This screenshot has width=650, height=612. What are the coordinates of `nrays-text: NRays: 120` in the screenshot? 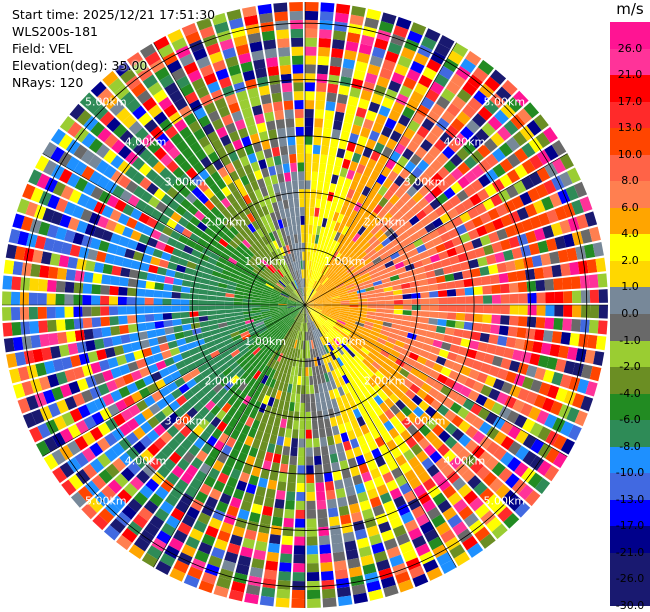 It's located at (113, 82).